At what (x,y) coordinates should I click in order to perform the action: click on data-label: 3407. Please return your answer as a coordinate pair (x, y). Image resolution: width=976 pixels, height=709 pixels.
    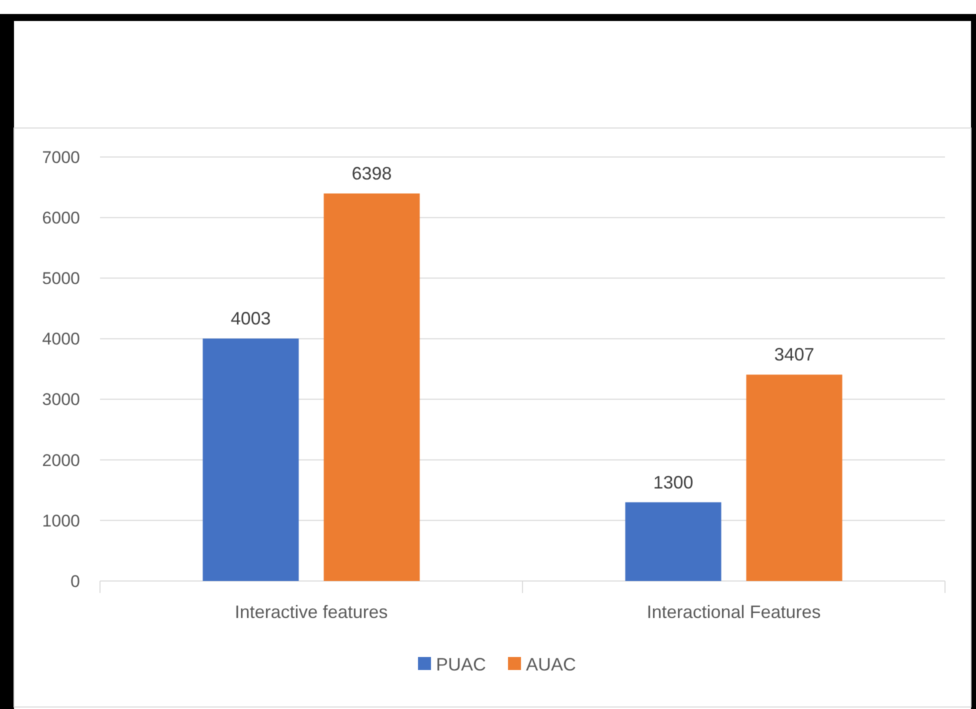
    Looking at the image, I should click on (794, 354).